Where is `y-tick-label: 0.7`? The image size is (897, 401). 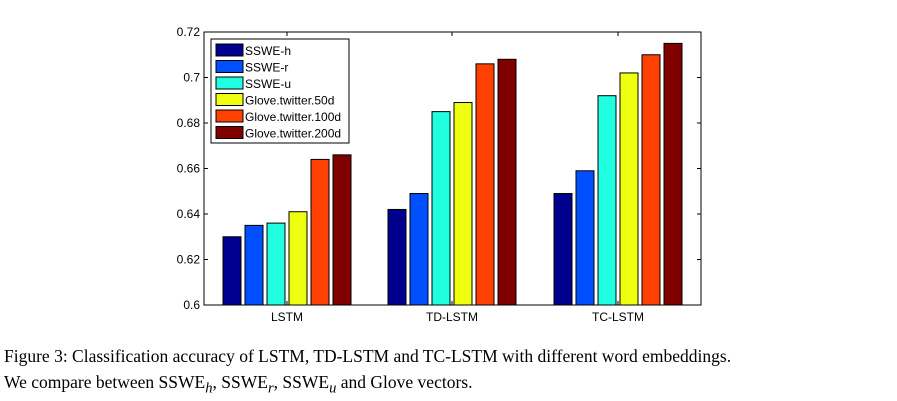 y-tick-label: 0.7 is located at coordinates (191, 78).